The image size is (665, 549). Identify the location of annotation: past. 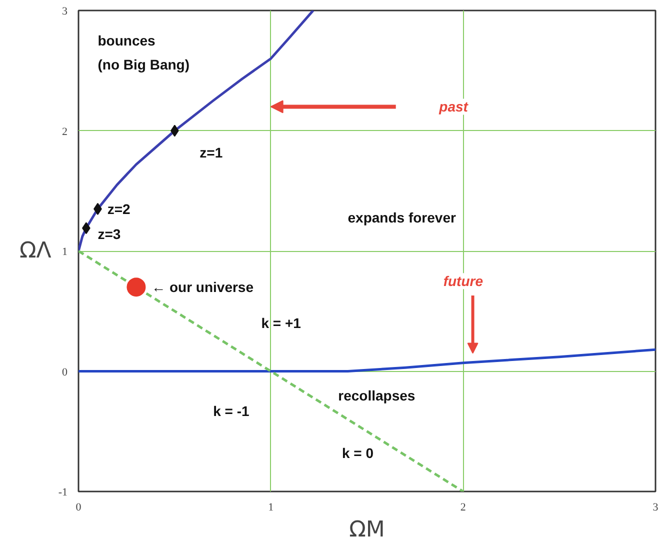
(454, 106).